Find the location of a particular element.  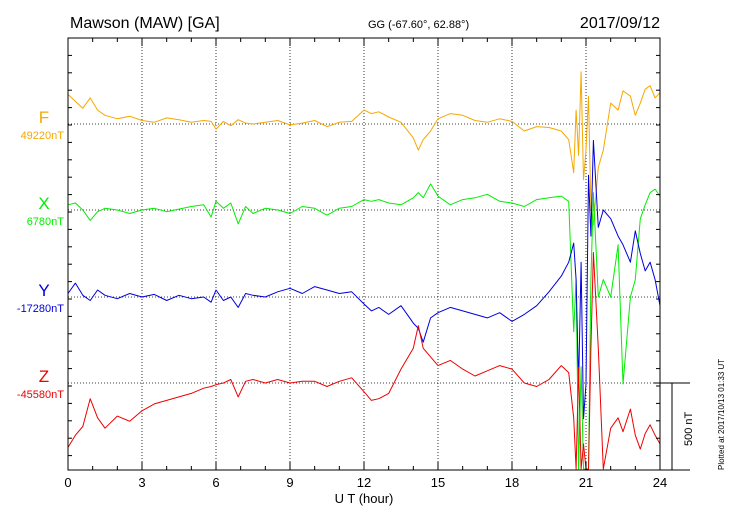

x-tick-label: 24 is located at coordinates (660, 482).